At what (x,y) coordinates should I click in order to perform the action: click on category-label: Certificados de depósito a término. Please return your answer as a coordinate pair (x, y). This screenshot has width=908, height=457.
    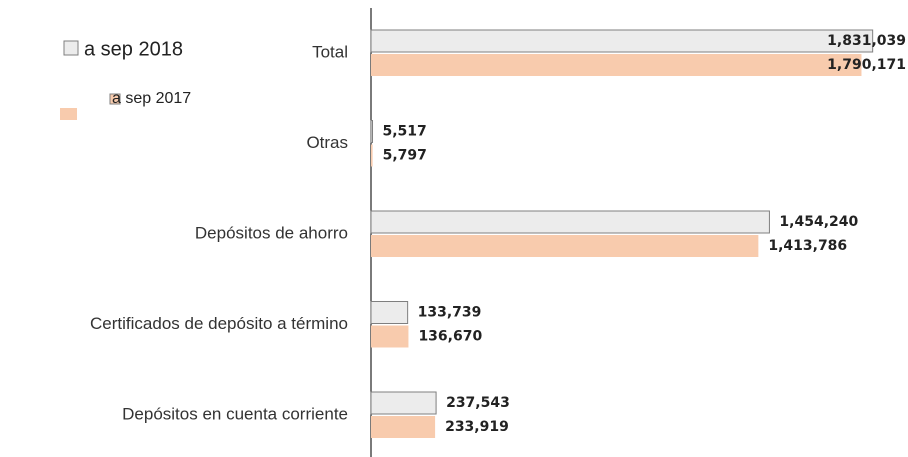
    Looking at the image, I should click on (219, 323).